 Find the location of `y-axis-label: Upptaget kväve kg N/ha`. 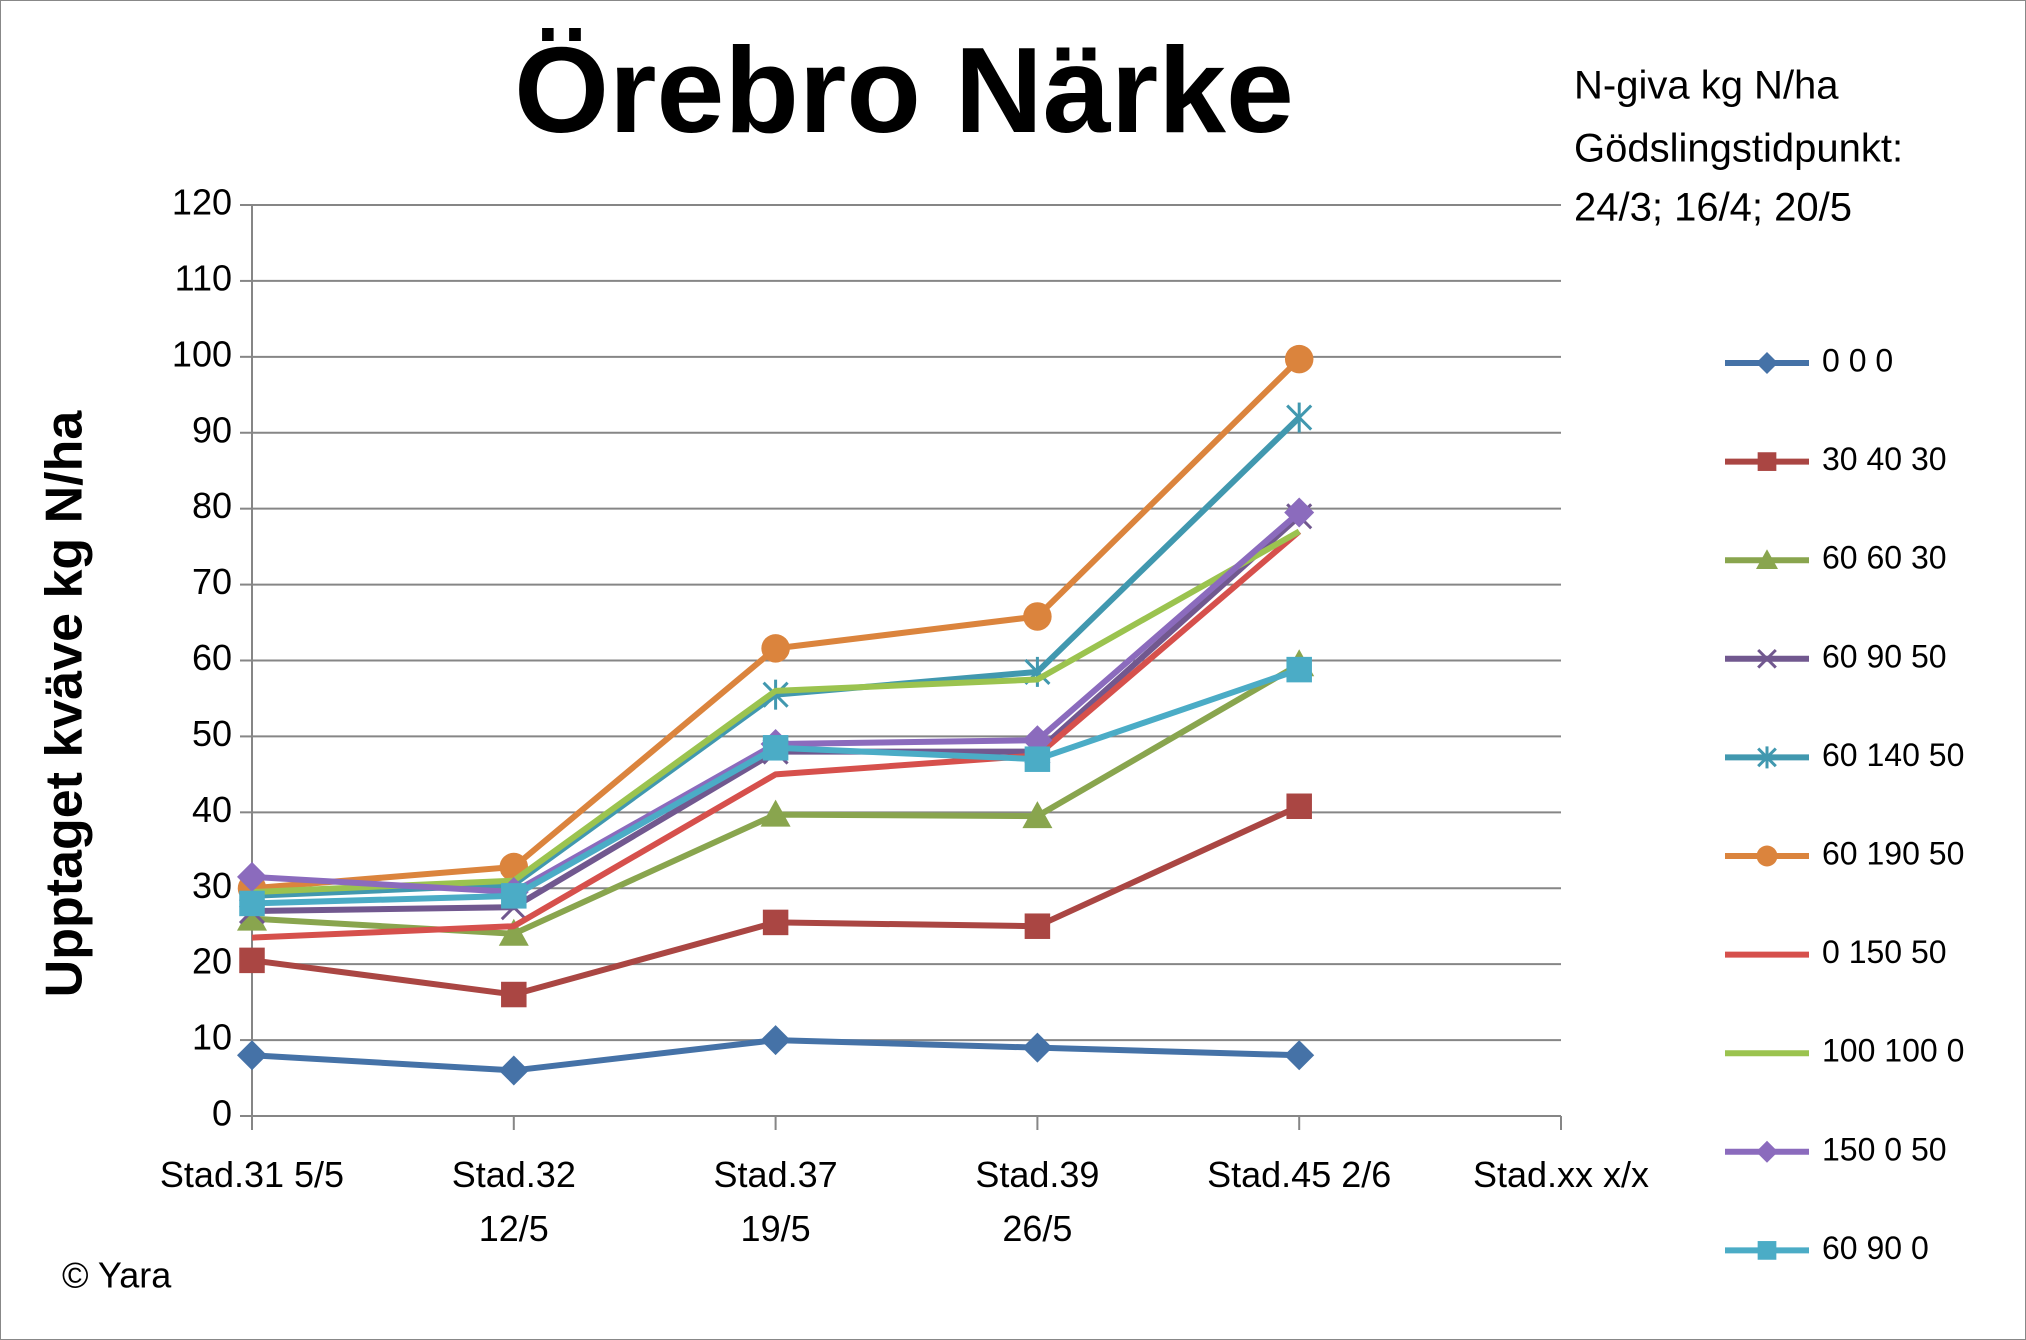

y-axis-label: Upptaget kväve kg N/ha is located at coordinates (65, 704).